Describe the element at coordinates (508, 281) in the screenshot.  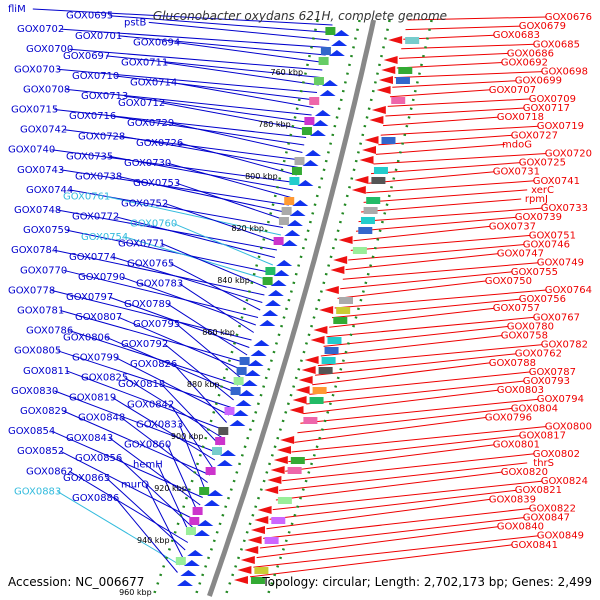
I see `gene-label: GOX0750` at that location.